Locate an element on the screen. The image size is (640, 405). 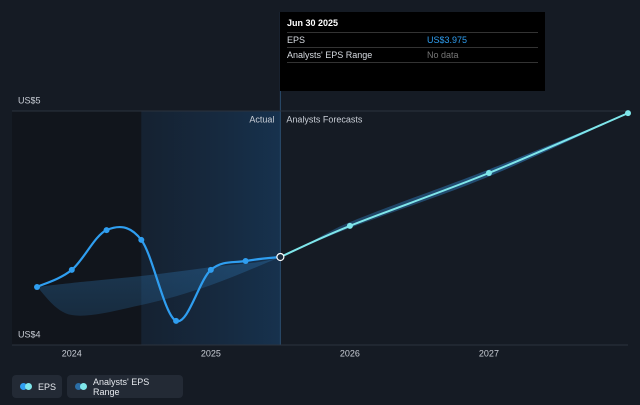
legend-range: Analysts' EPS Range is located at coordinates (125, 386).